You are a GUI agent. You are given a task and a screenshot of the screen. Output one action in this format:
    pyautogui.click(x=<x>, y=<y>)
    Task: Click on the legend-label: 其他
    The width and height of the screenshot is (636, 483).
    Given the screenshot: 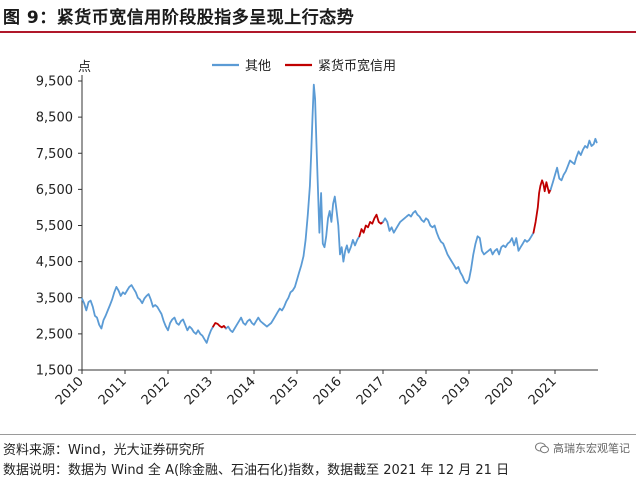 What is the action you would take?
    pyautogui.click(x=258, y=66)
    